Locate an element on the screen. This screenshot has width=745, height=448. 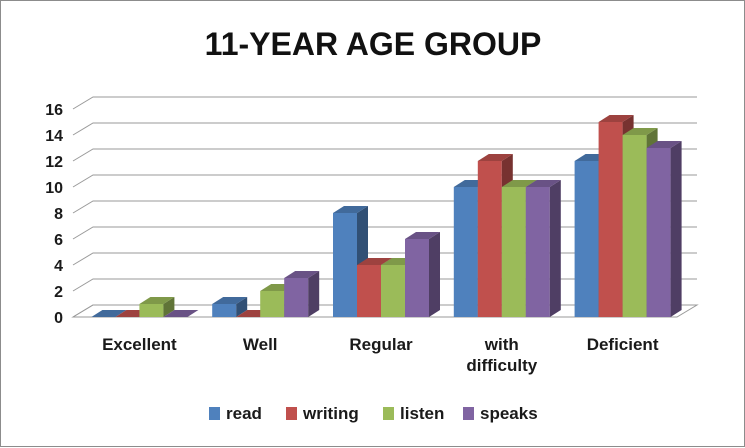
legend-item: read is located at coordinates (235, 413).